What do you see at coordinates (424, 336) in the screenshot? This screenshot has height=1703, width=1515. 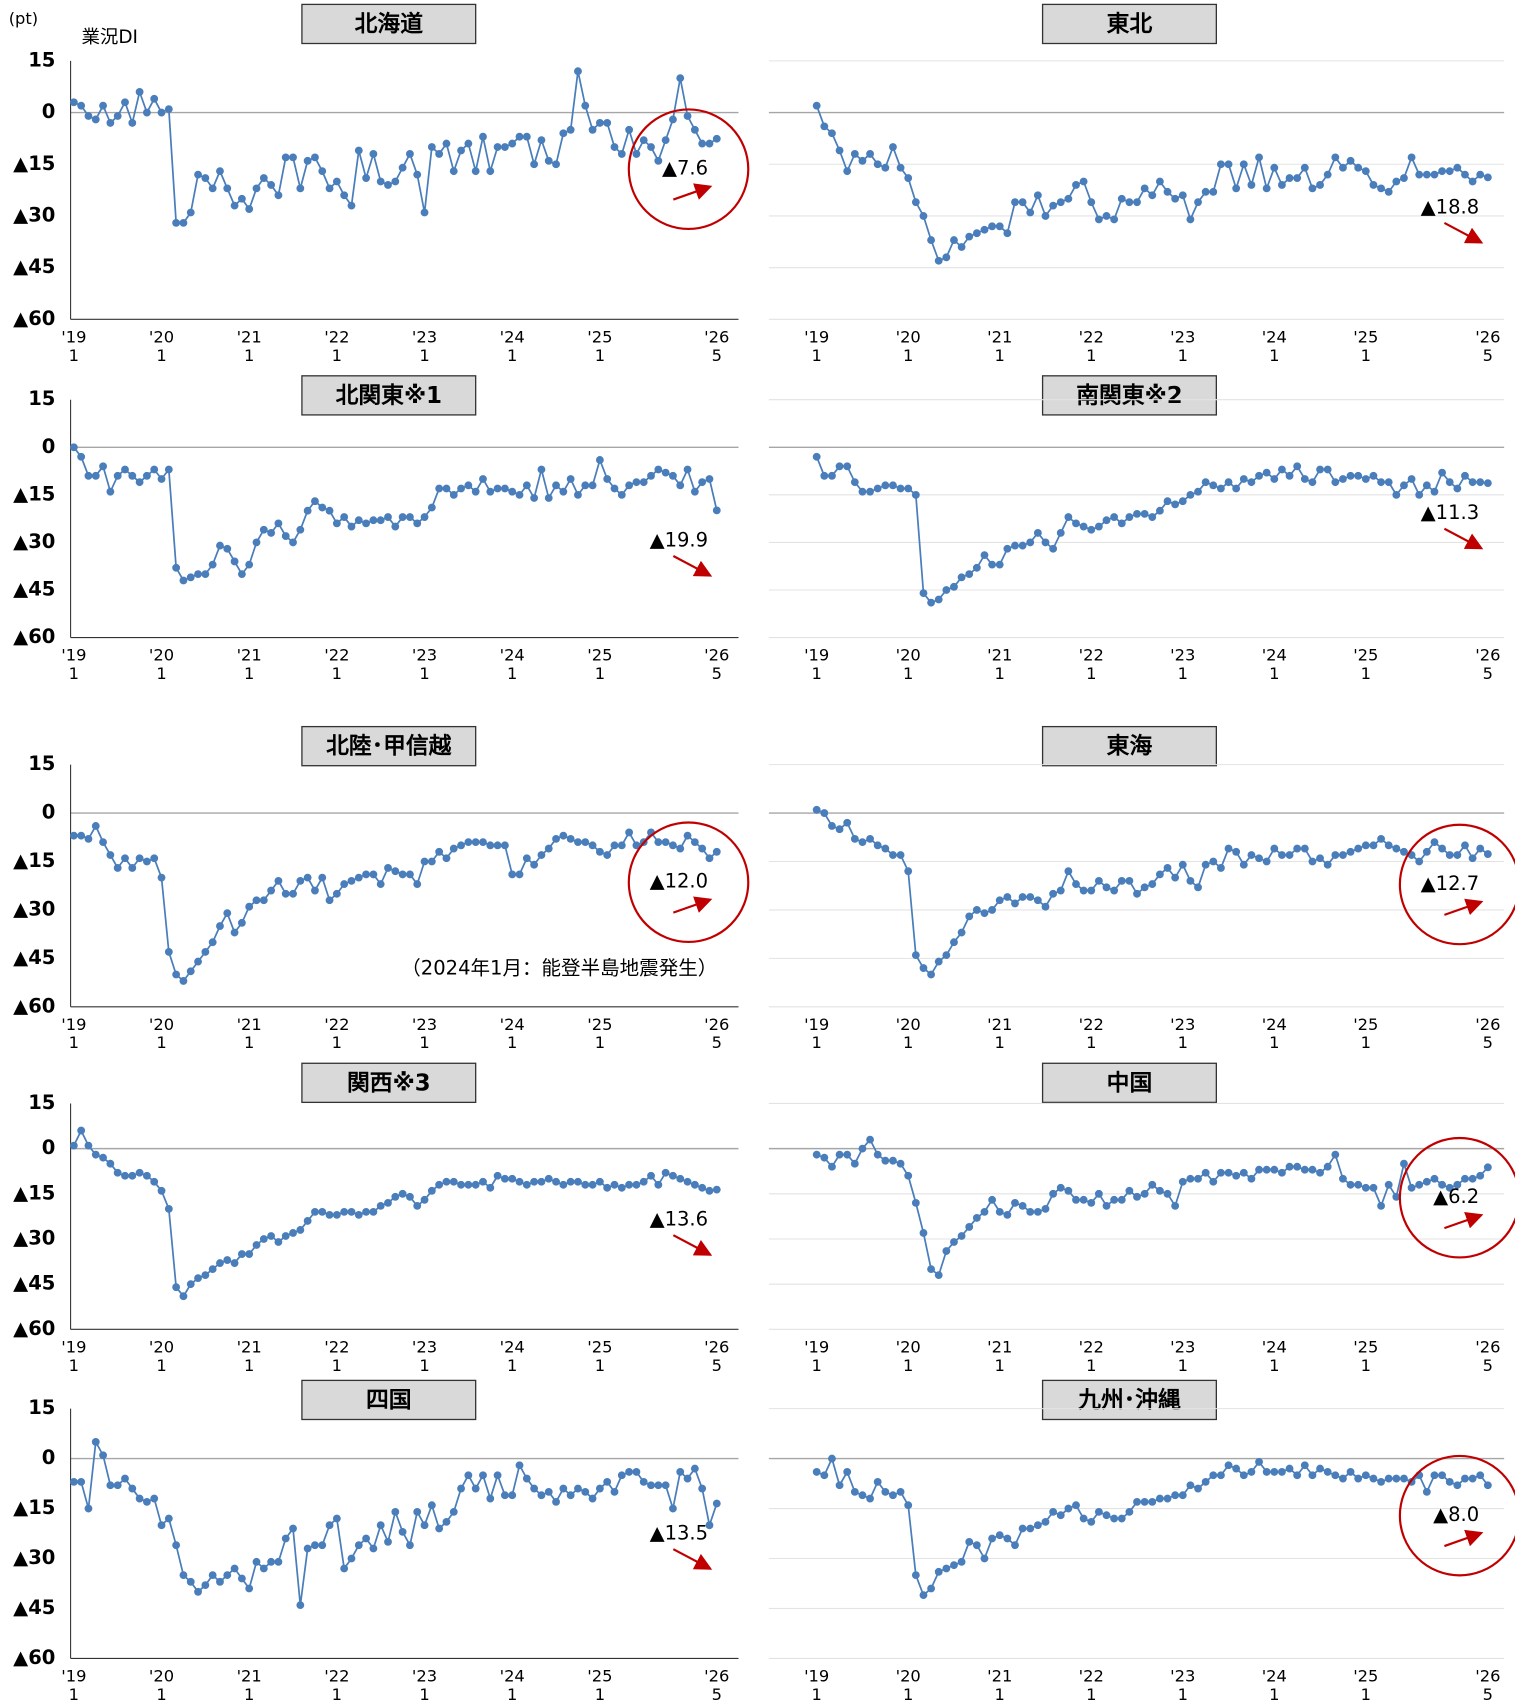 I see `x-tick-label: '23` at bounding box center [424, 336].